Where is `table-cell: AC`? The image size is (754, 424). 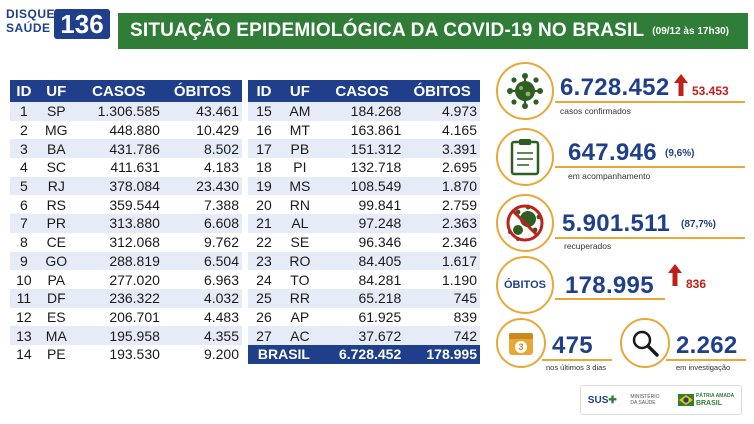 table-cell: AC is located at coordinates (299, 335).